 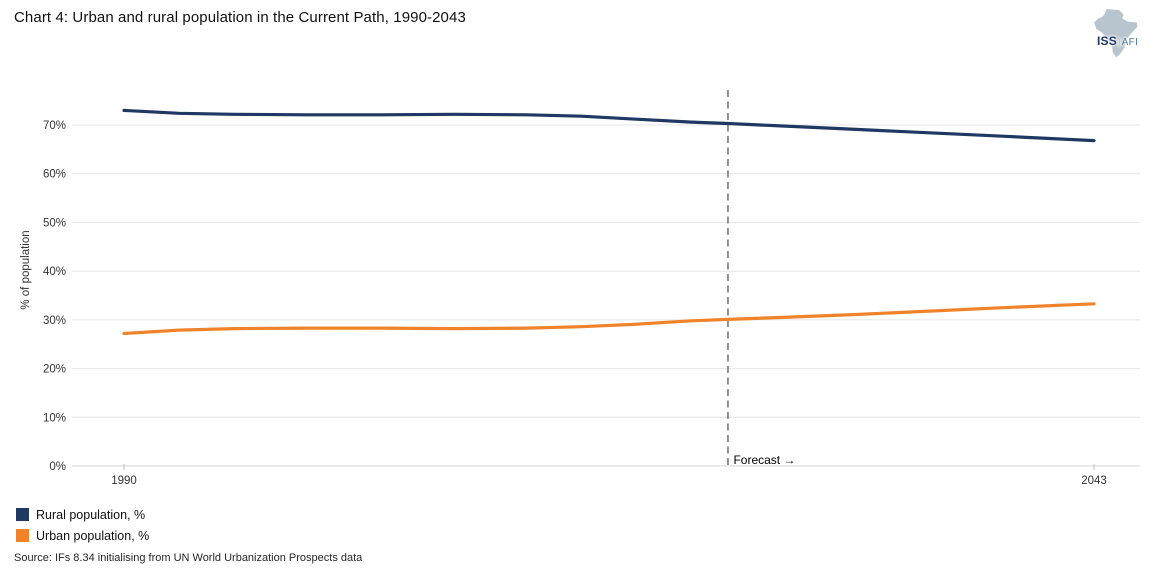 I want to click on iss-afi-logo: ISS|AFI, so click(x=1115, y=34).